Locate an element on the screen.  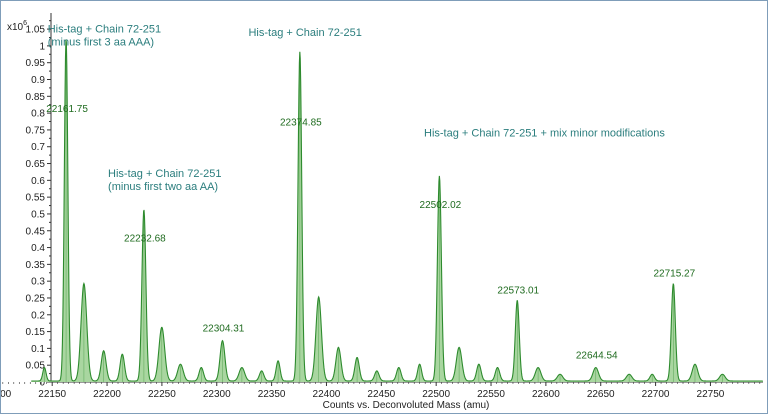
x-tick-label: 22600 is located at coordinates (546, 394).